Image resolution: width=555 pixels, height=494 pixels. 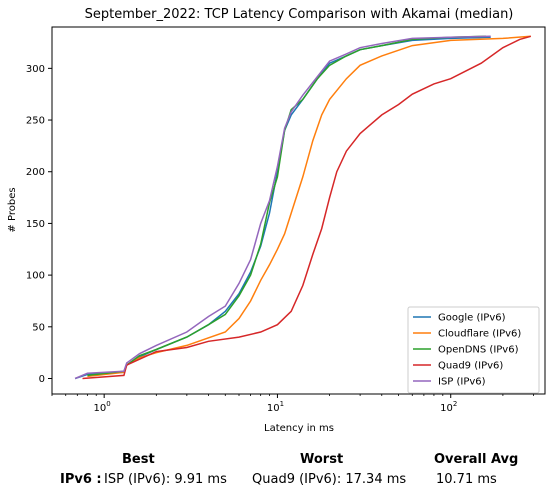 What do you see at coordinates (35, 69) in the screenshot?
I see `y-tick-label: 300` at bounding box center [35, 69].